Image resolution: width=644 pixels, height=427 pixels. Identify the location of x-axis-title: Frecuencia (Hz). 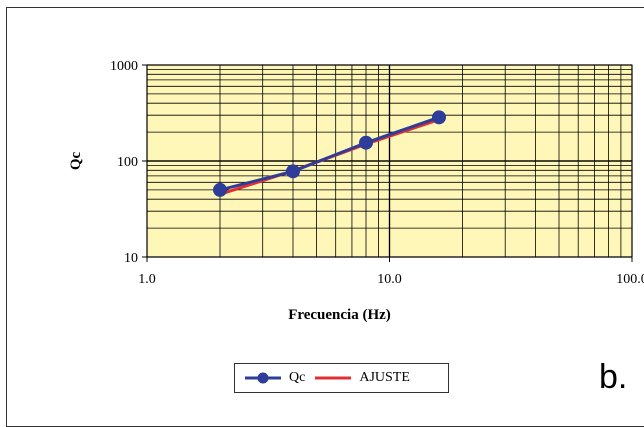
(339, 315).